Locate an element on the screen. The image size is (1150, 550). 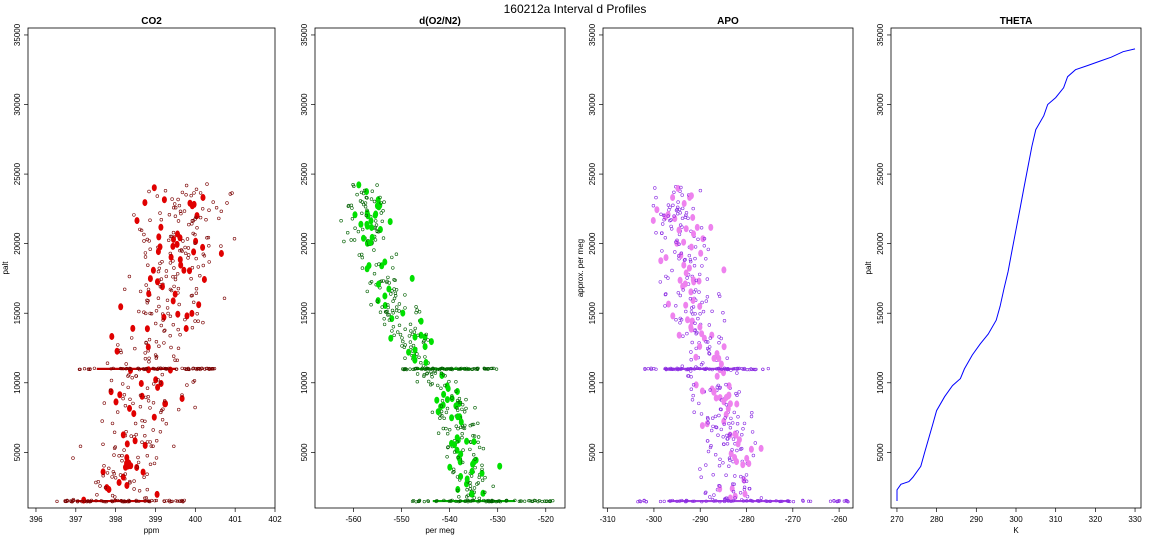
y-tick-label: 20000 is located at coordinates (17, 243).